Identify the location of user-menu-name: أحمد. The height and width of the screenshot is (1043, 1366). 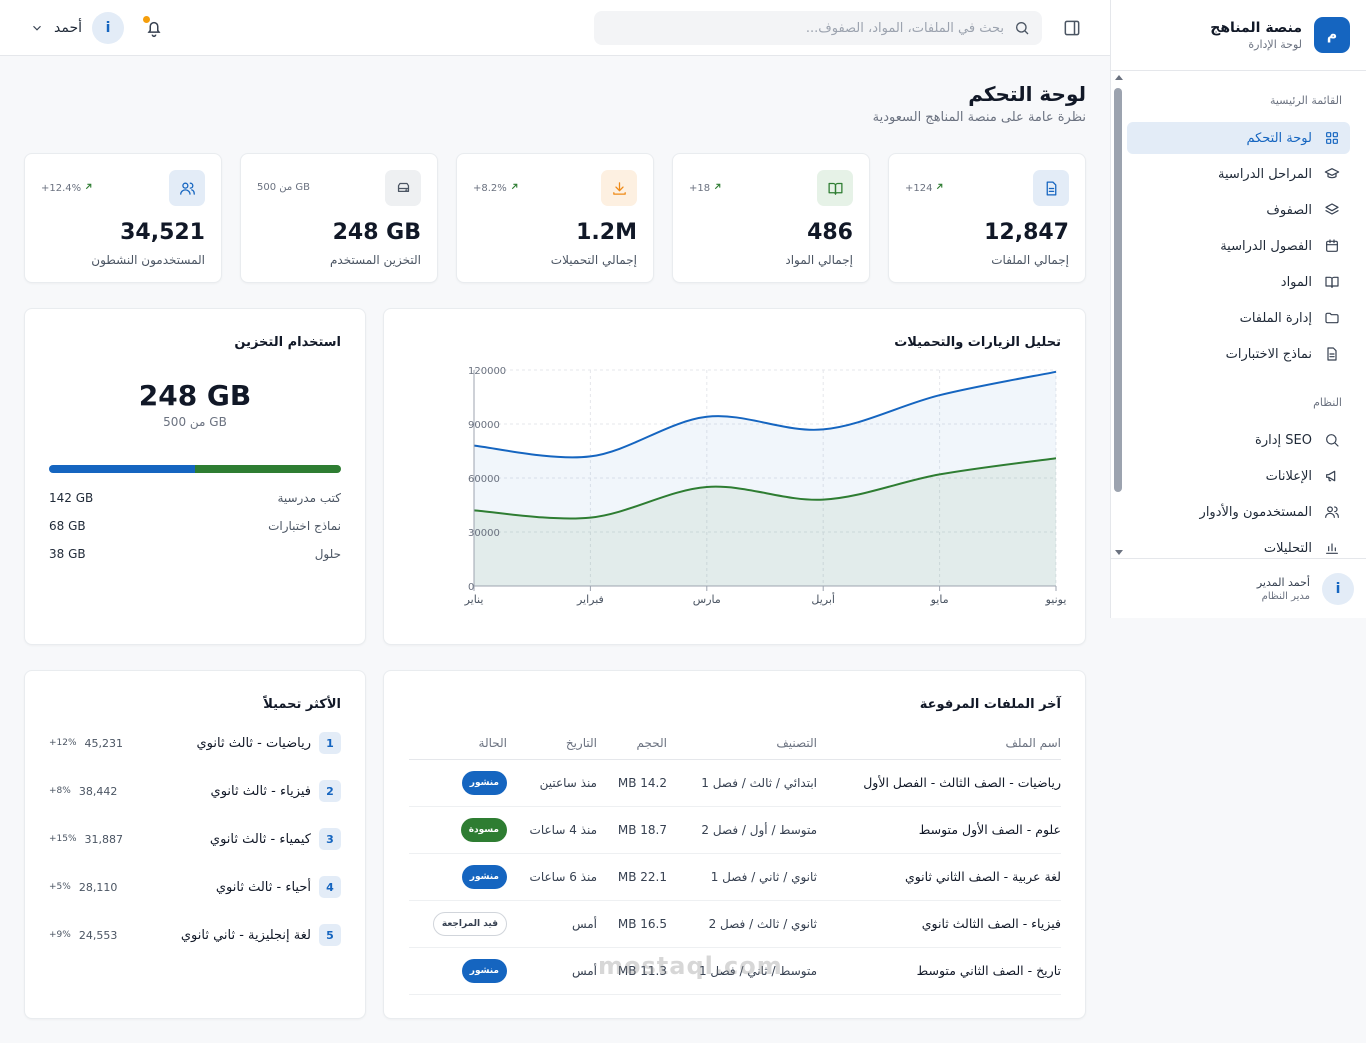
(68, 28).